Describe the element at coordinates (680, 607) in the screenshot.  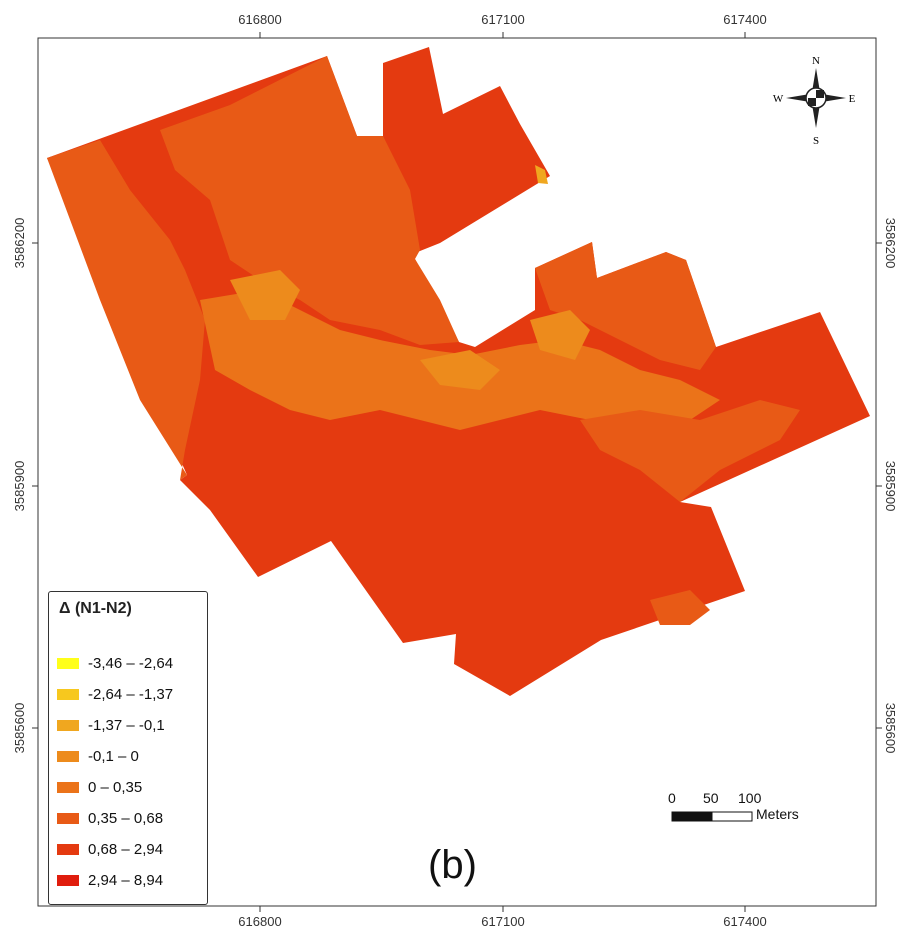
I see `zone-0_35-0_68-south-patch` at that location.